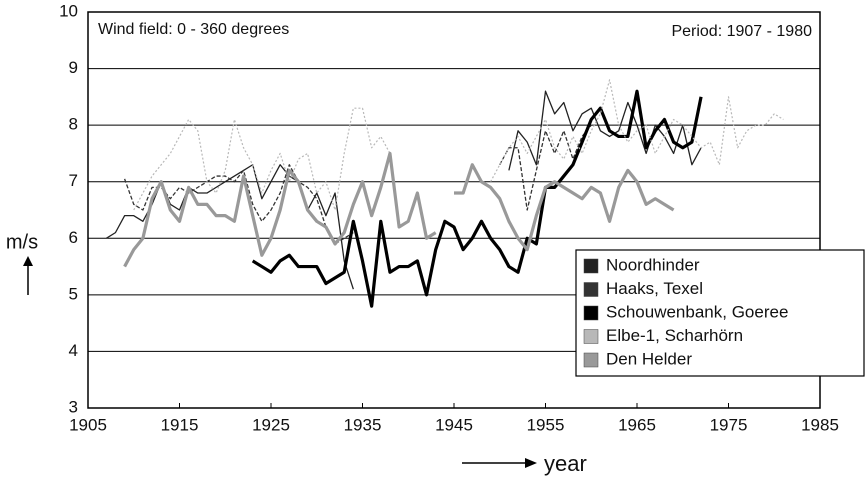 This screenshot has height=477, width=866. I want to click on y-tick-label: 4, so click(73, 350).